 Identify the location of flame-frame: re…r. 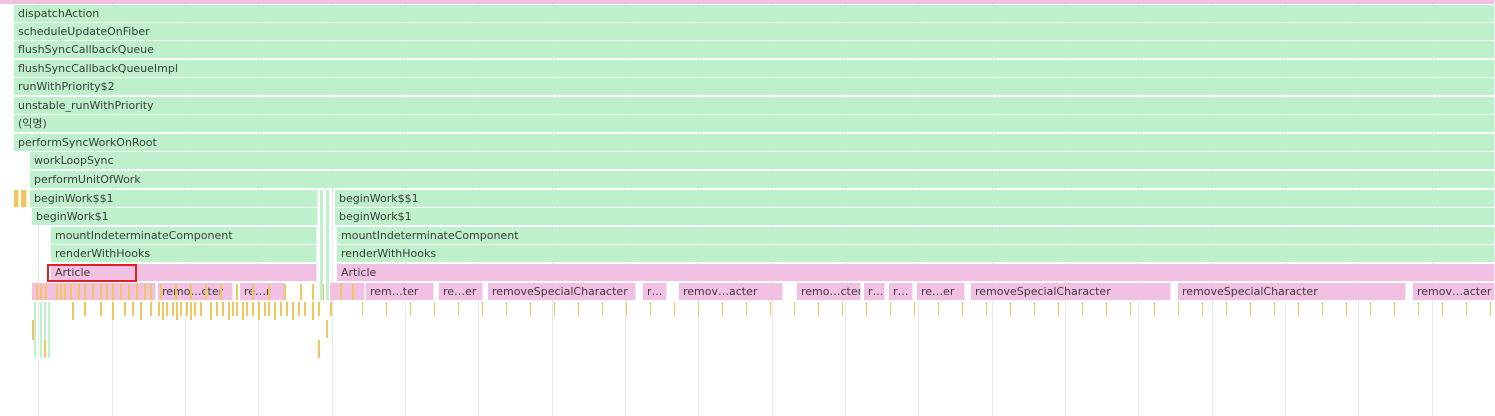
(262, 291).